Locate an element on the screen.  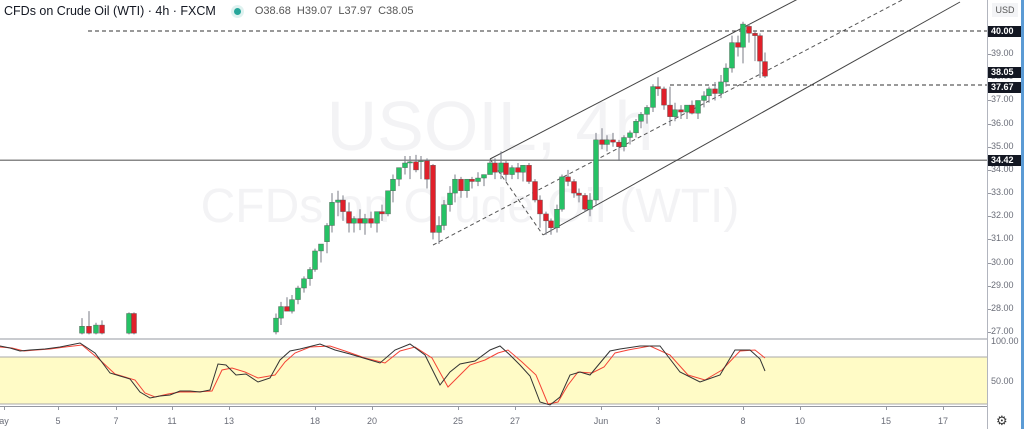
currency-label: USD is located at coordinates (1005, 10).